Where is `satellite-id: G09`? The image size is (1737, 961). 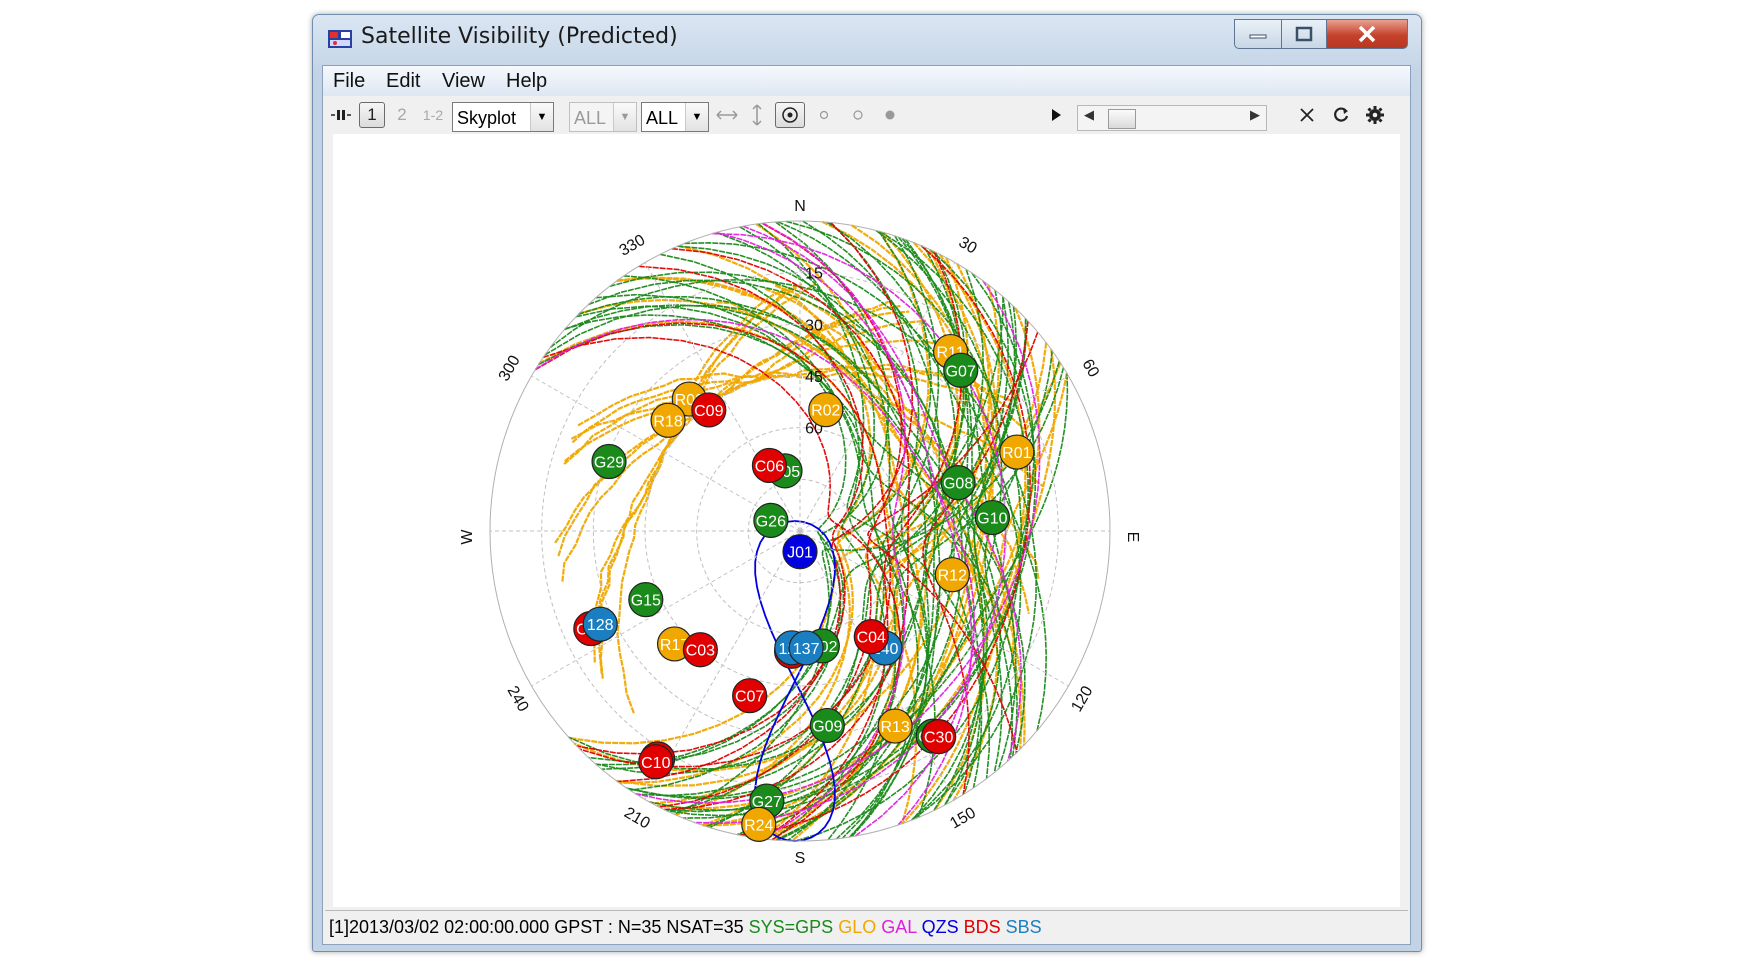 satellite-id: G09 is located at coordinates (827, 726).